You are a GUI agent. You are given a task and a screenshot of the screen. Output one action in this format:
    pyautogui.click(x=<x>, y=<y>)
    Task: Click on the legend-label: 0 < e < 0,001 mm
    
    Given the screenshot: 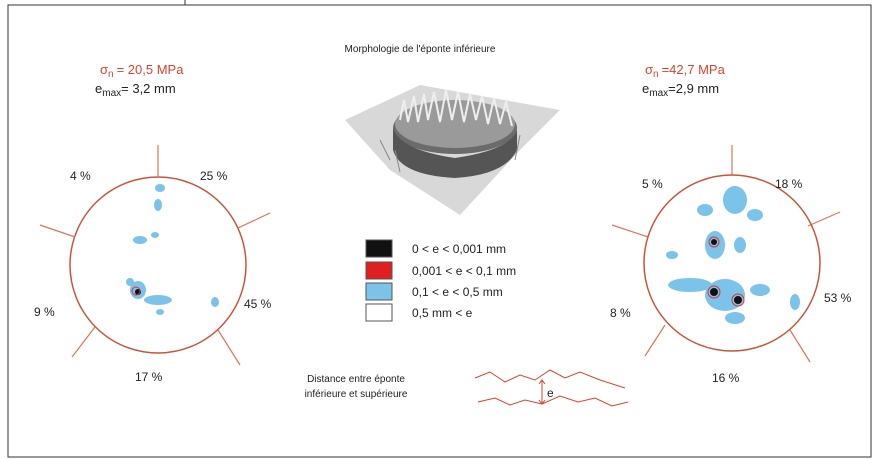 What is the action you would take?
    pyautogui.click(x=459, y=249)
    